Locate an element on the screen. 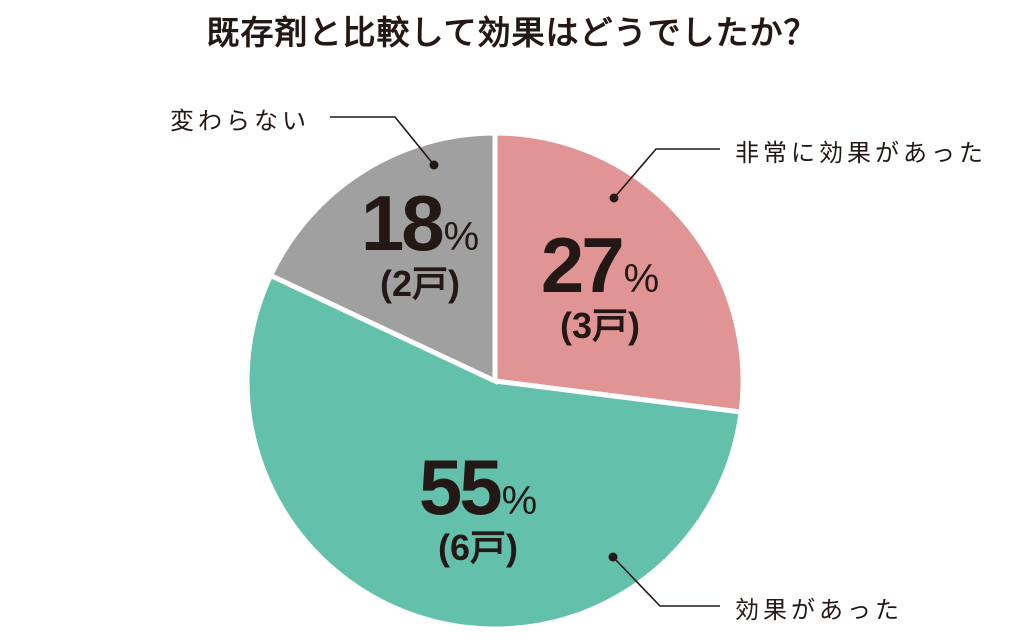  leader-line-very-effective is located at coordinates (666, 173).